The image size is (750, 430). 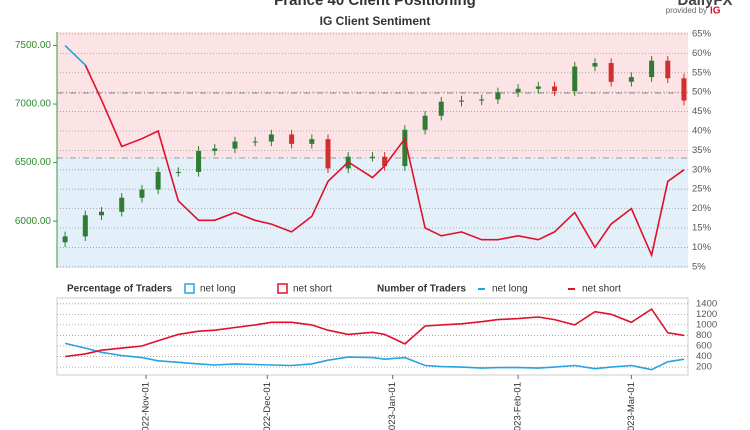 I want to click on chart-subtitle: IG Client Sentiment, so click(x=375, y=21).